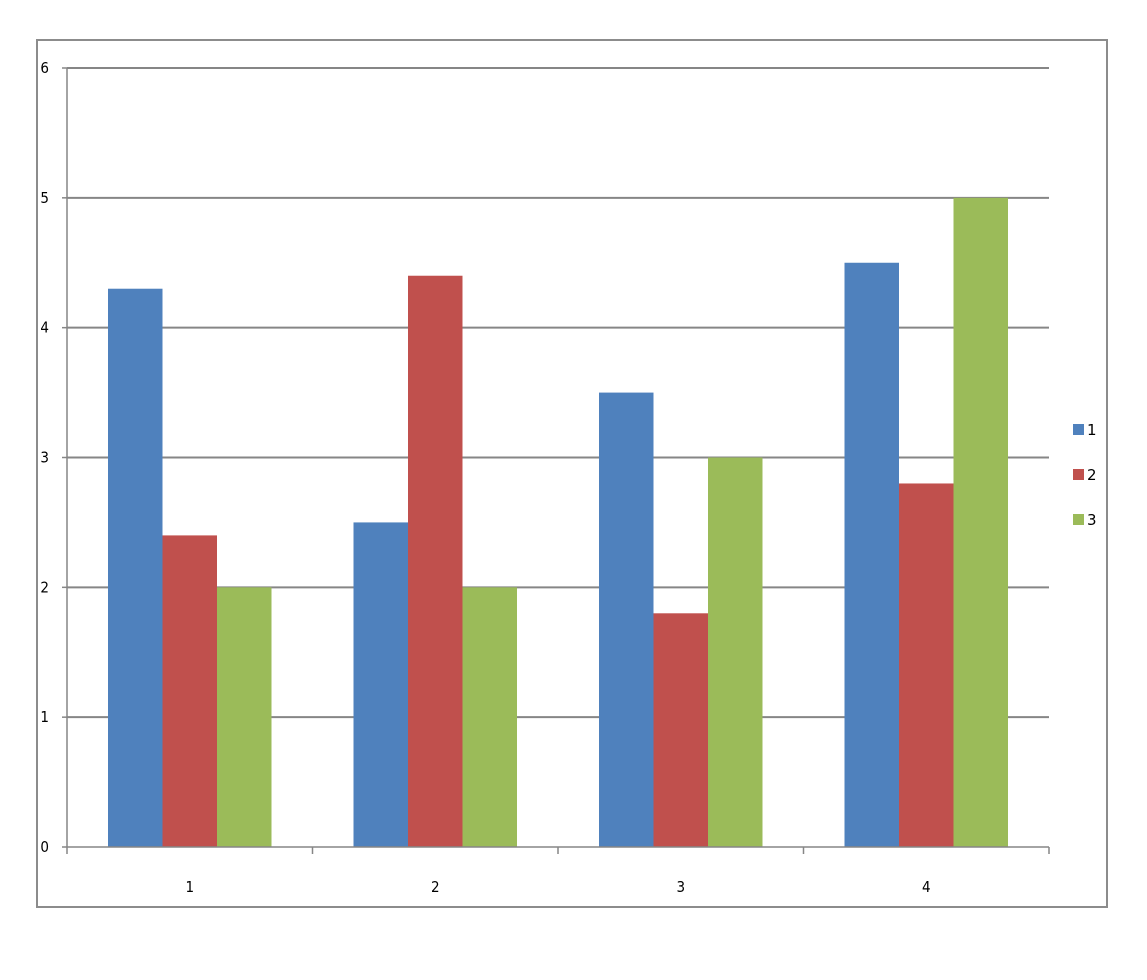  What do you see at coordinates (1085, 475) in the screenshot?
I see `legend: 1 2 3` at bounding box center [1085, 475].